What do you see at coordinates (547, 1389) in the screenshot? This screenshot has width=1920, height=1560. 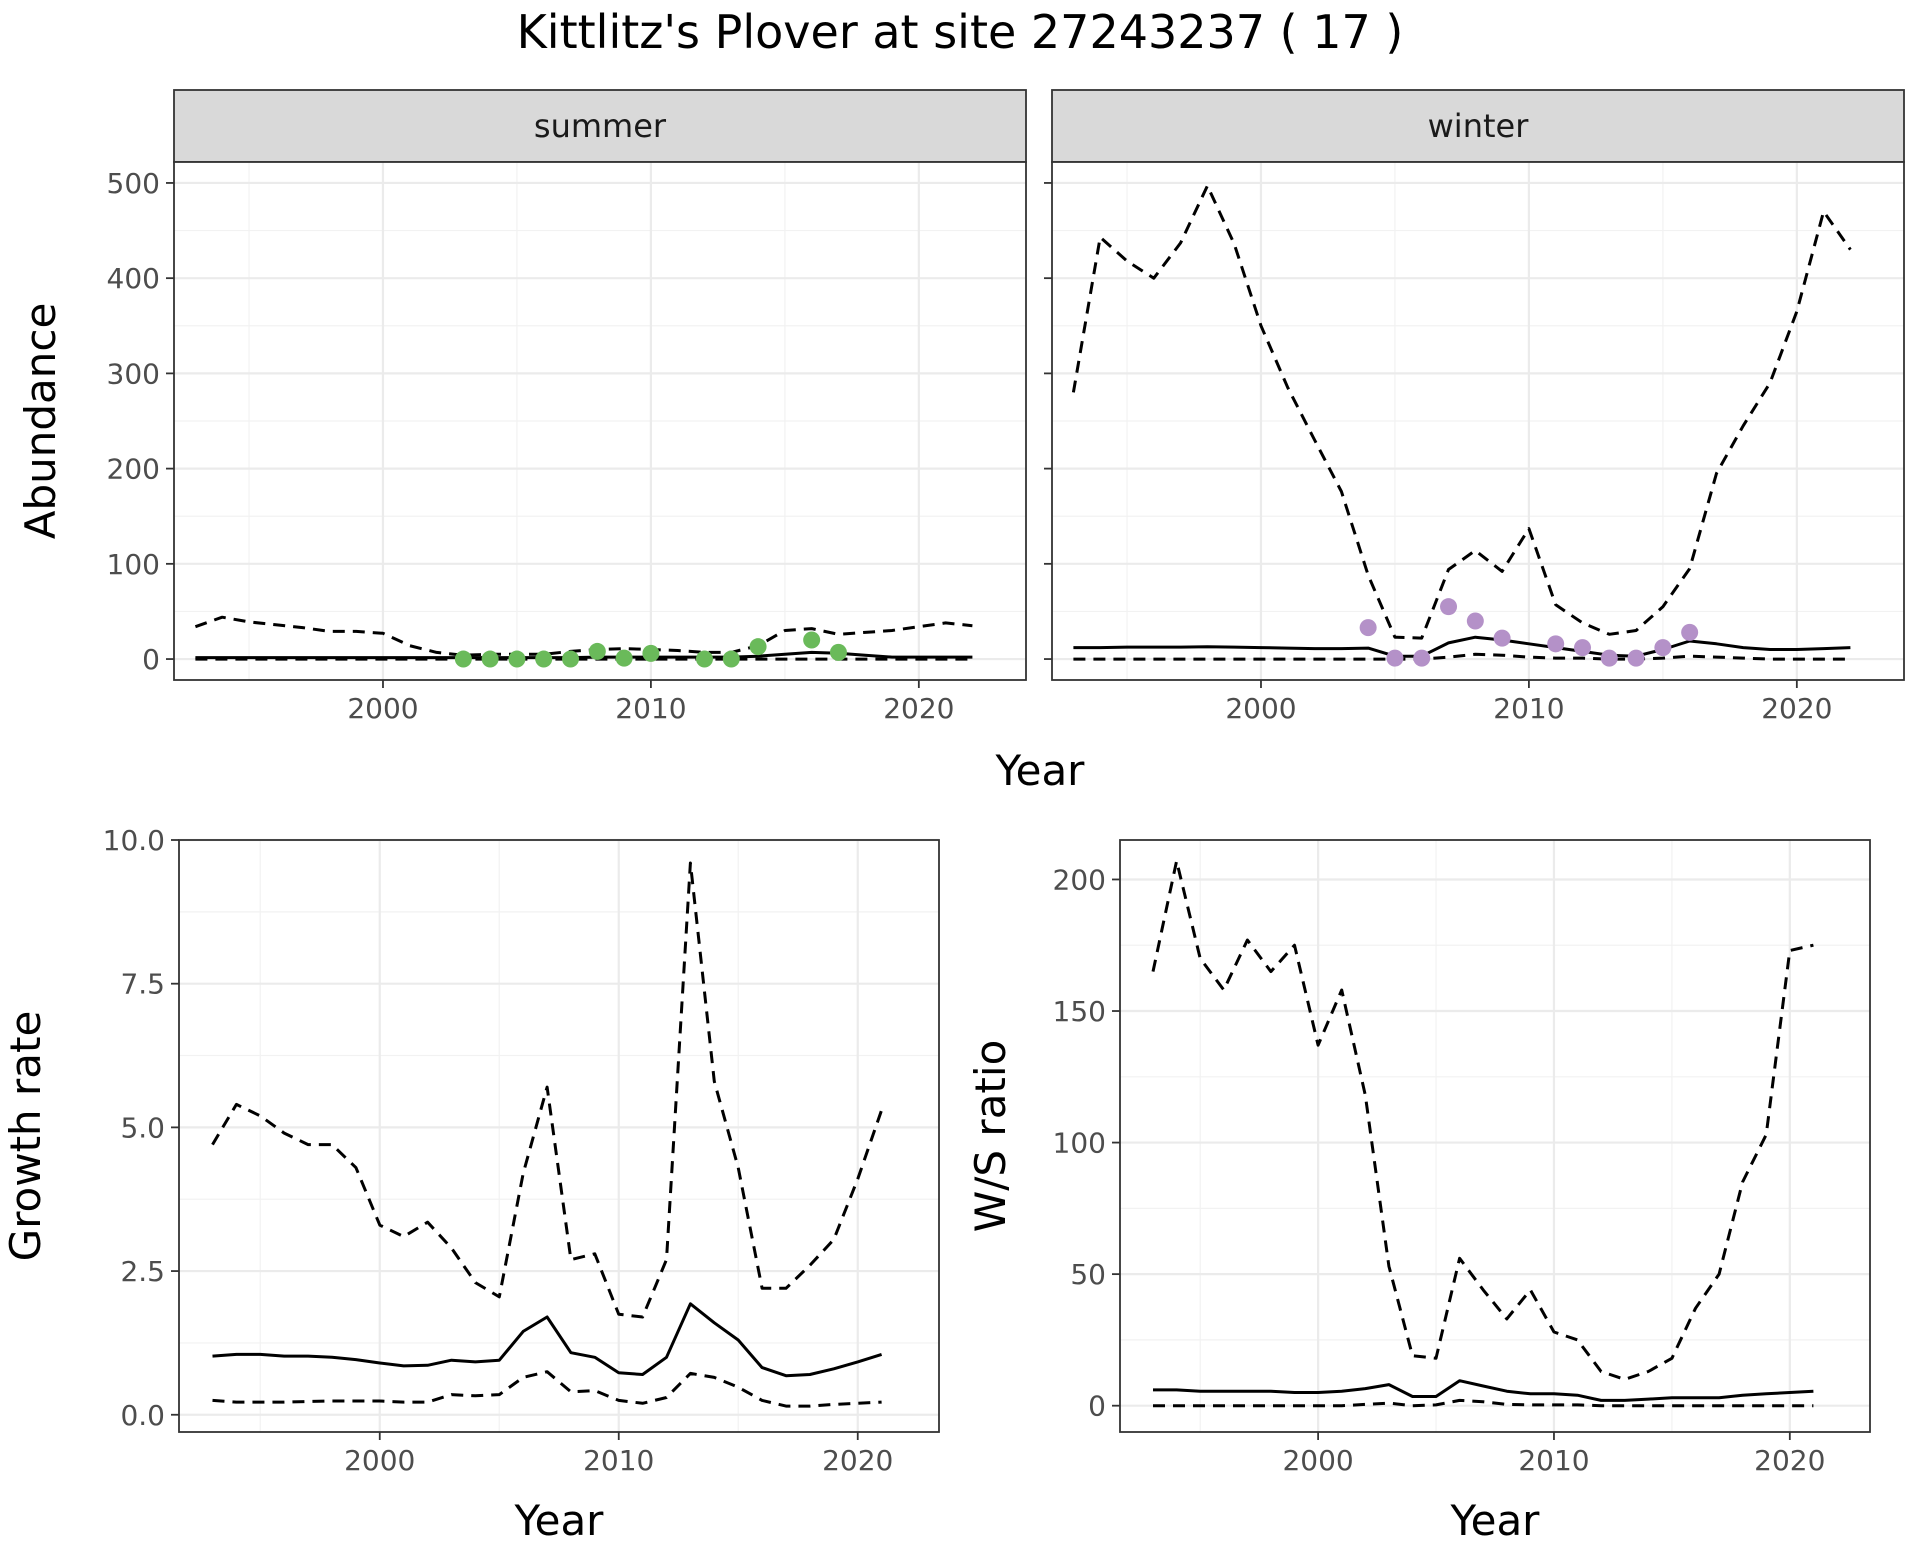 I see `growth-series-2-line` at bounding box center [547, 1389].